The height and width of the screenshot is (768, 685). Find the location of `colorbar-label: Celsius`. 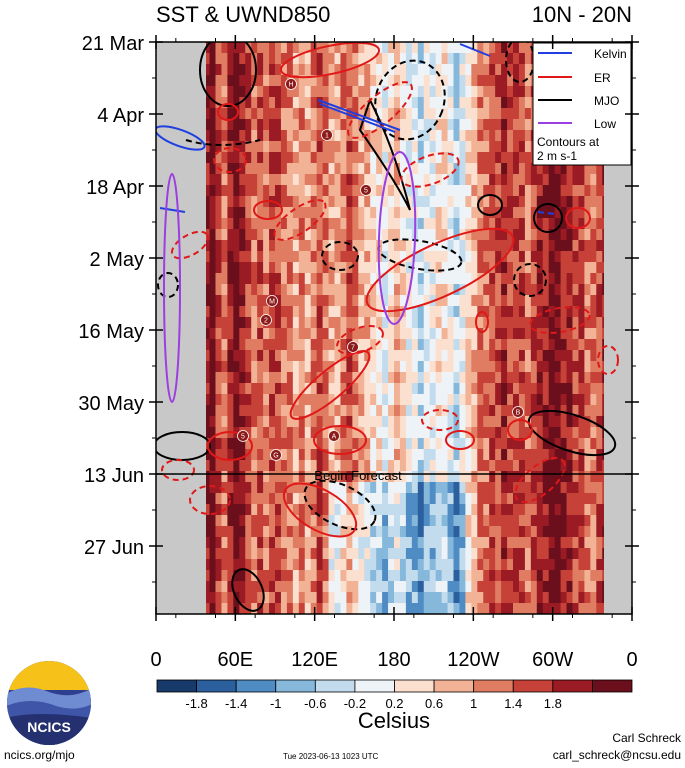

colorbar-label: Celsius is located at coordinates (394, 720).